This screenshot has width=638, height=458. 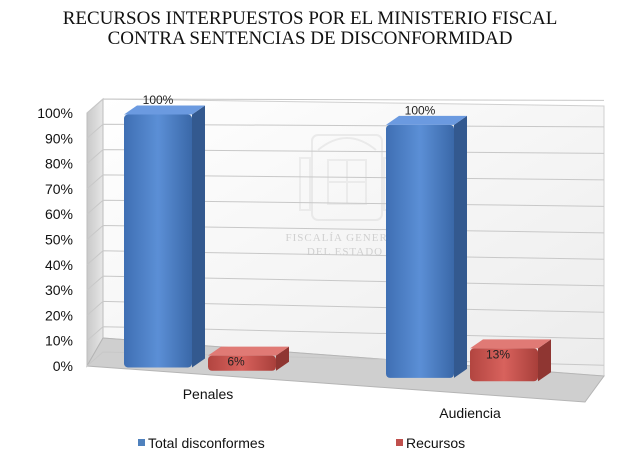 I want to click on chart-title-line-2: CONTRA SENTENCIAS DE DISCONFORMIDAD, so click(x=310, y=38).